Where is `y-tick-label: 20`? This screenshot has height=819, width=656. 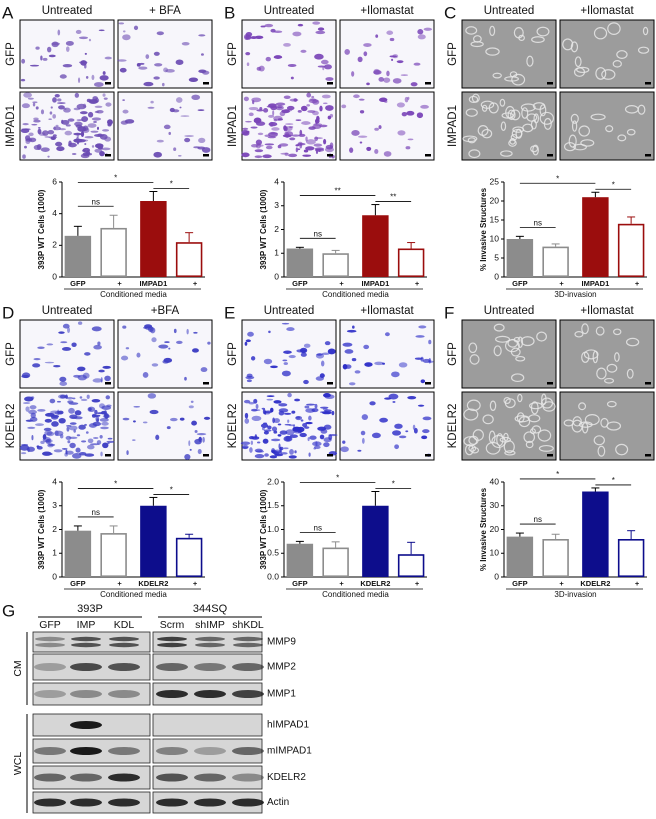
y-tick-label: 20 is located at coordinates (495, 200).